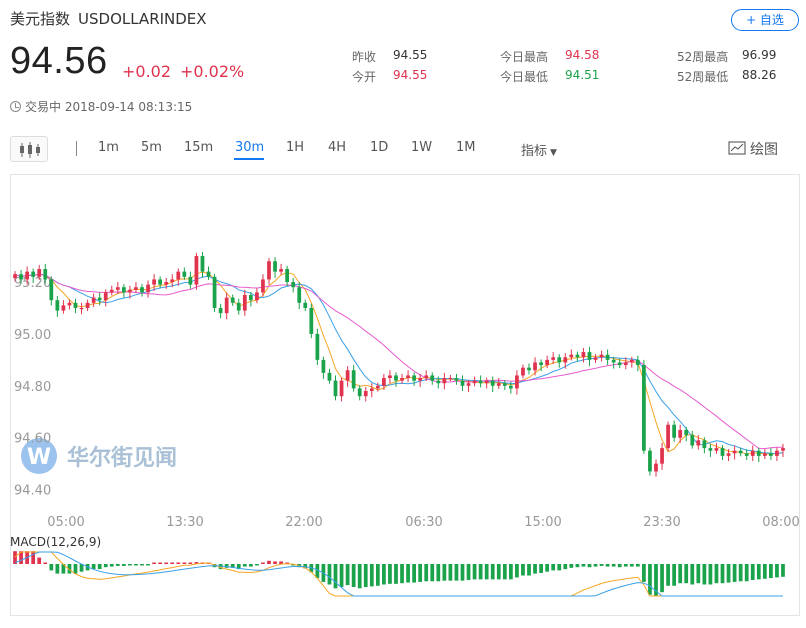  Describe the element at coordinates (32, 491) in the screenshot. I see `y-tick-label: 94.40` at that location.